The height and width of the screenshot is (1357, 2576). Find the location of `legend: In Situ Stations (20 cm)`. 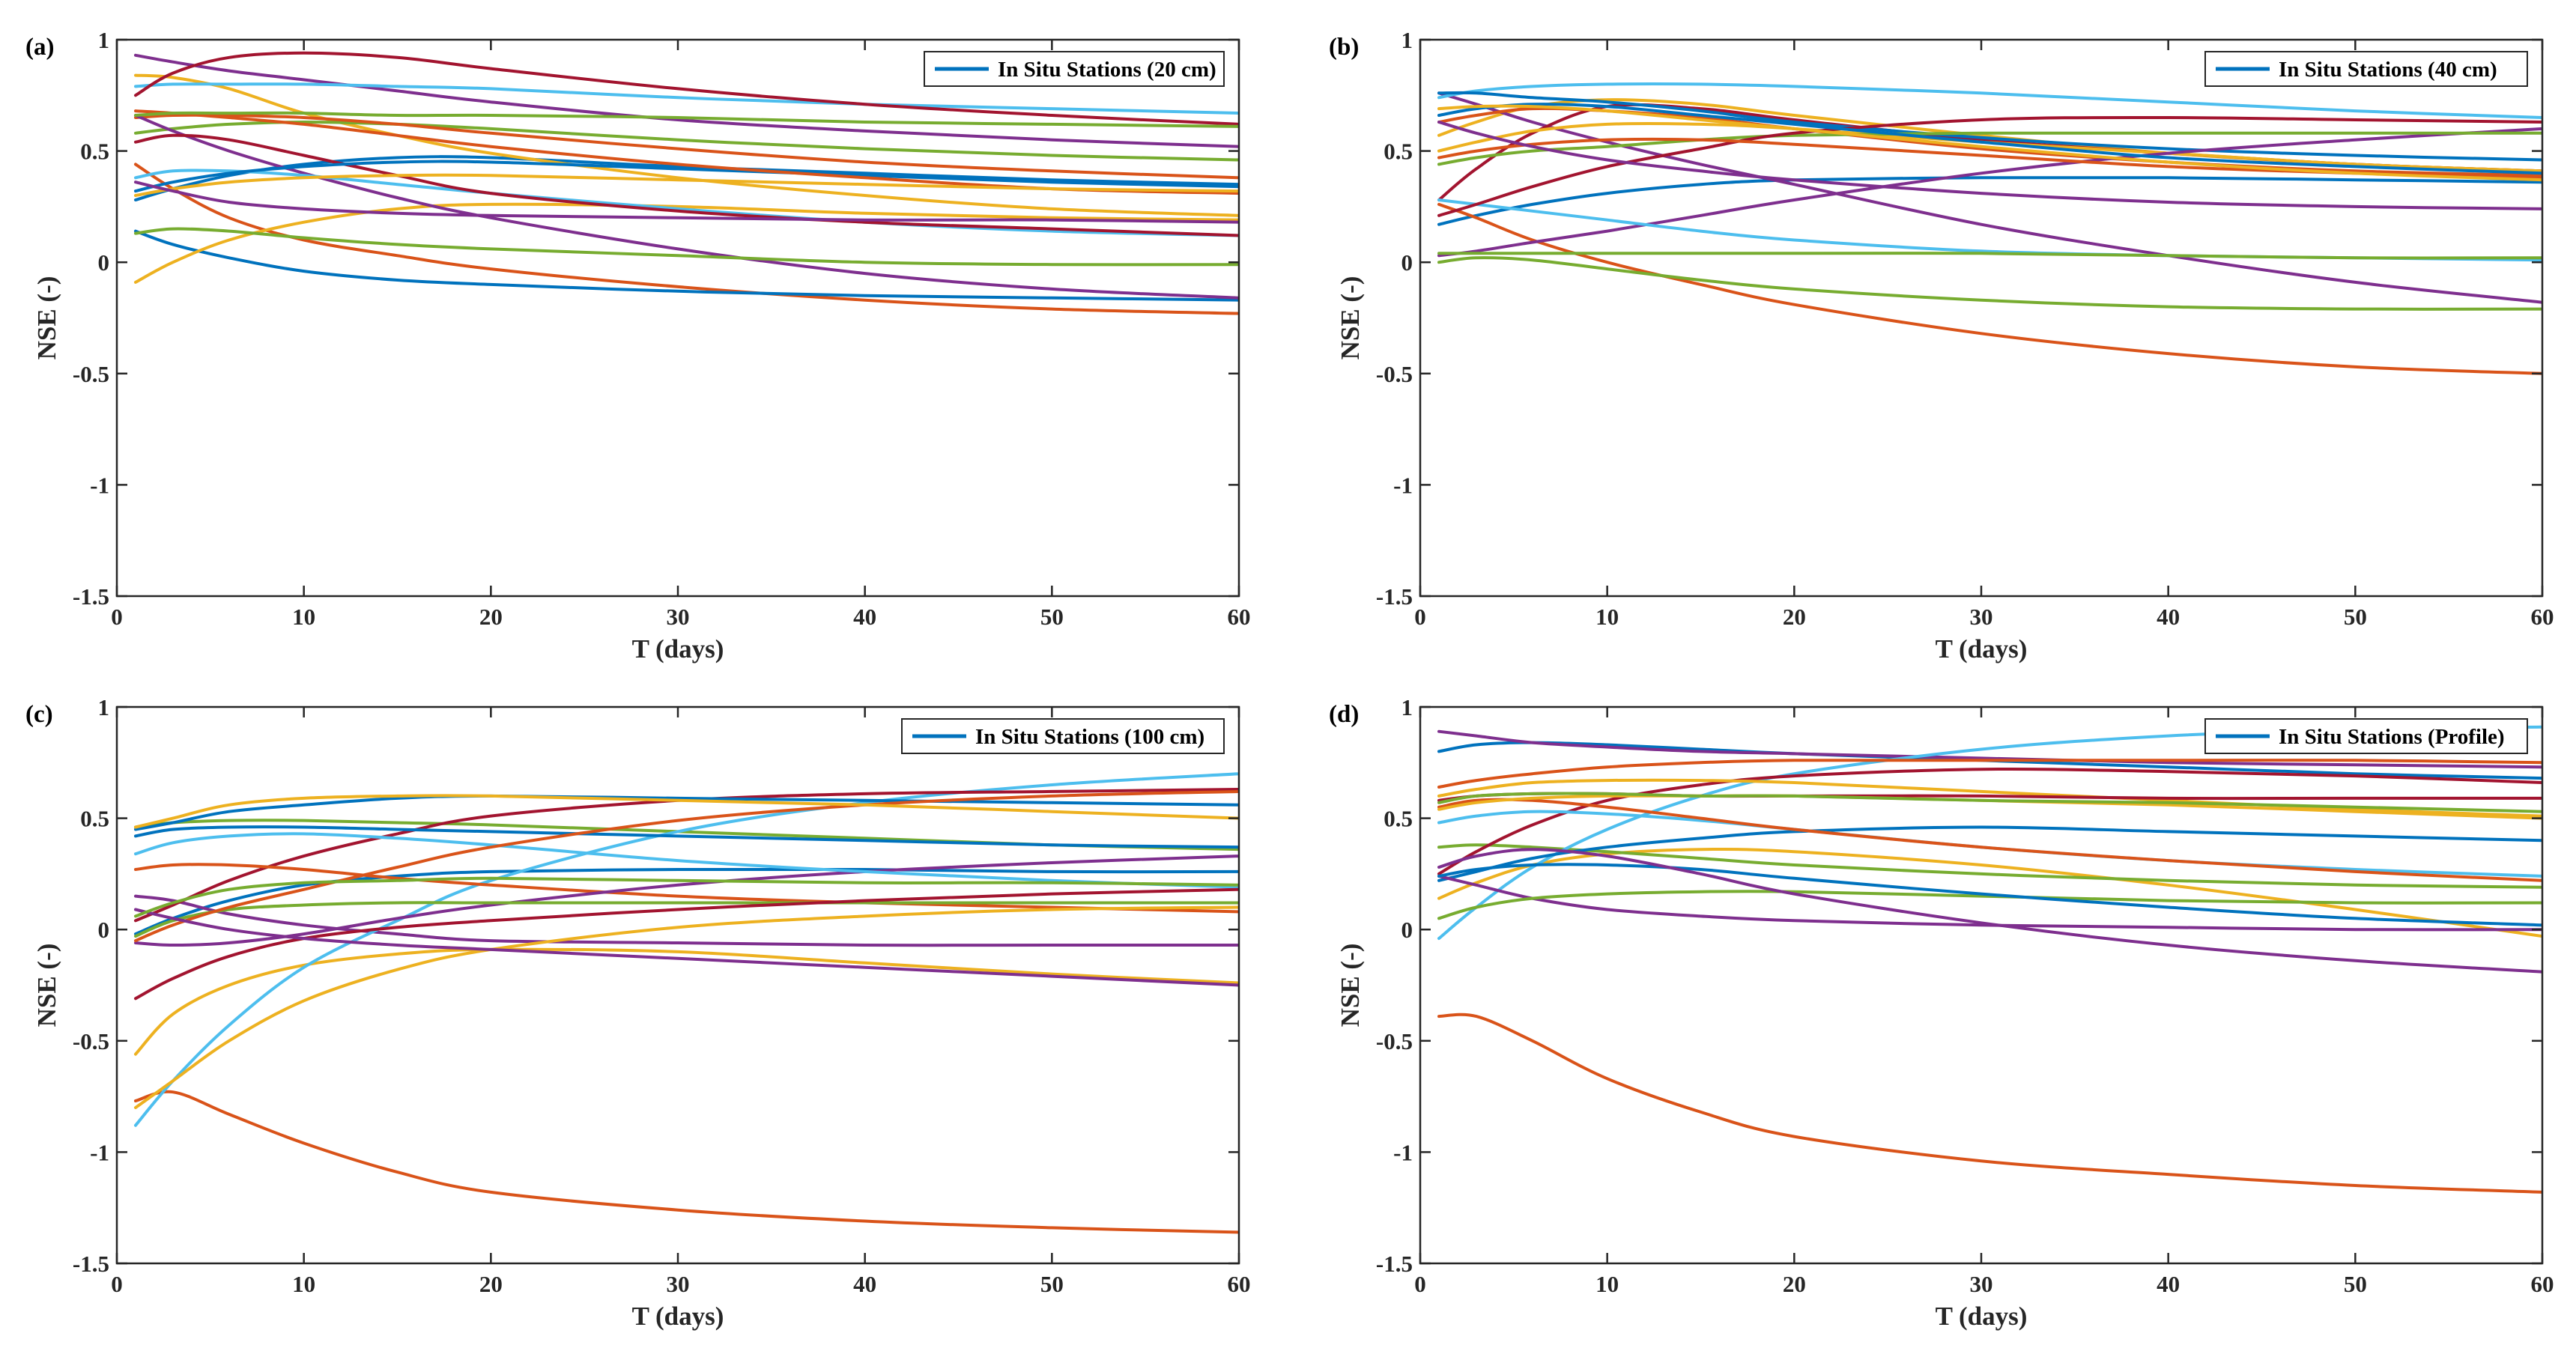

legend: In Situ Stations (20 cm) is located at coordinates (1074, 69).